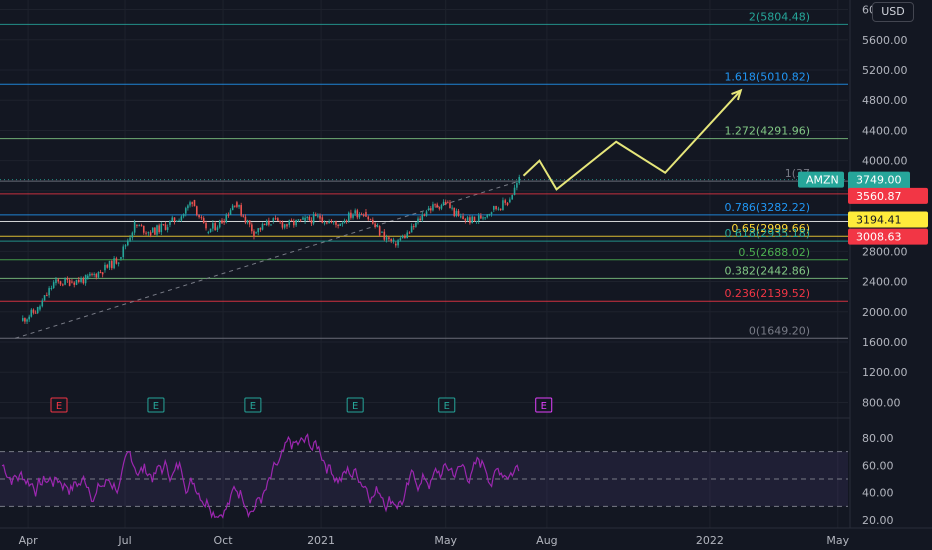 The image size is (932, 550). Describe the element at coordinates (888, 219) in the screenshot. I see `price-tag-yellow-bg` at that location.